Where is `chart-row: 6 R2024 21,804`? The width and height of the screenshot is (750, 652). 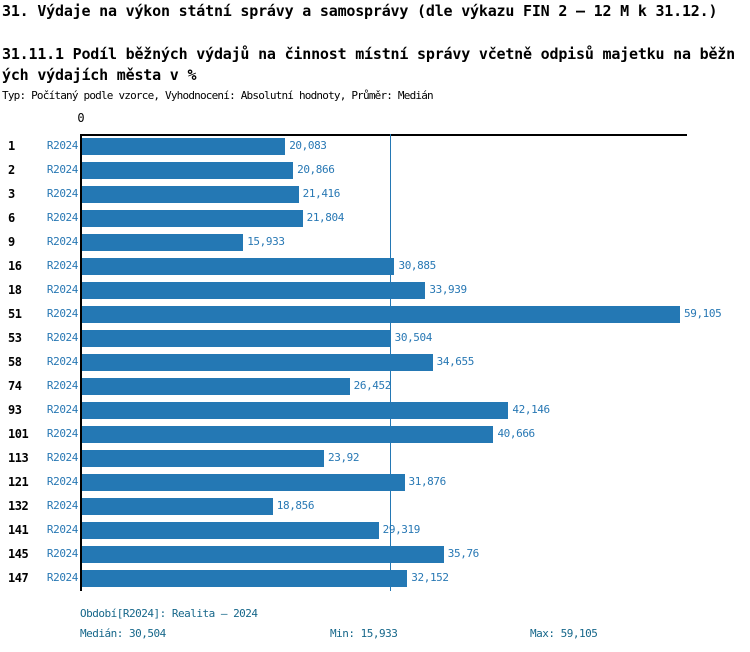 chart-row: 6 R2024 21,804 is located at coordinates (375, 218).